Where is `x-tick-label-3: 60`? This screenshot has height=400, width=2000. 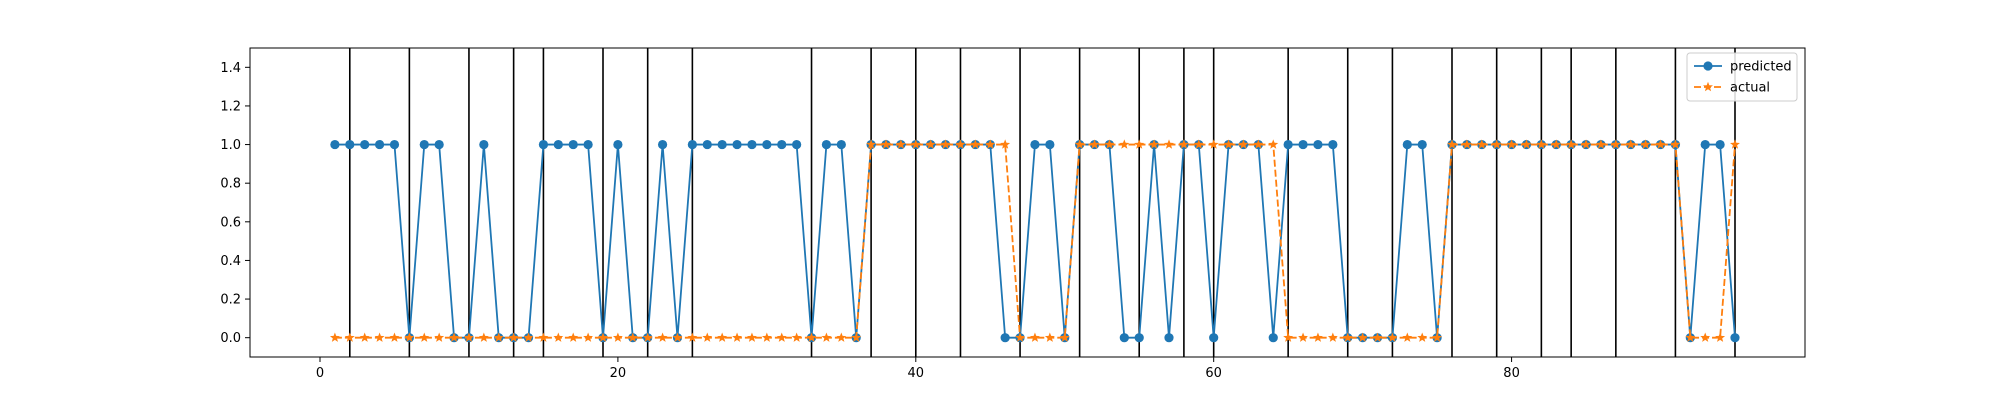 x-tick-label-3: 60 is located at coordinates (1213, 373).